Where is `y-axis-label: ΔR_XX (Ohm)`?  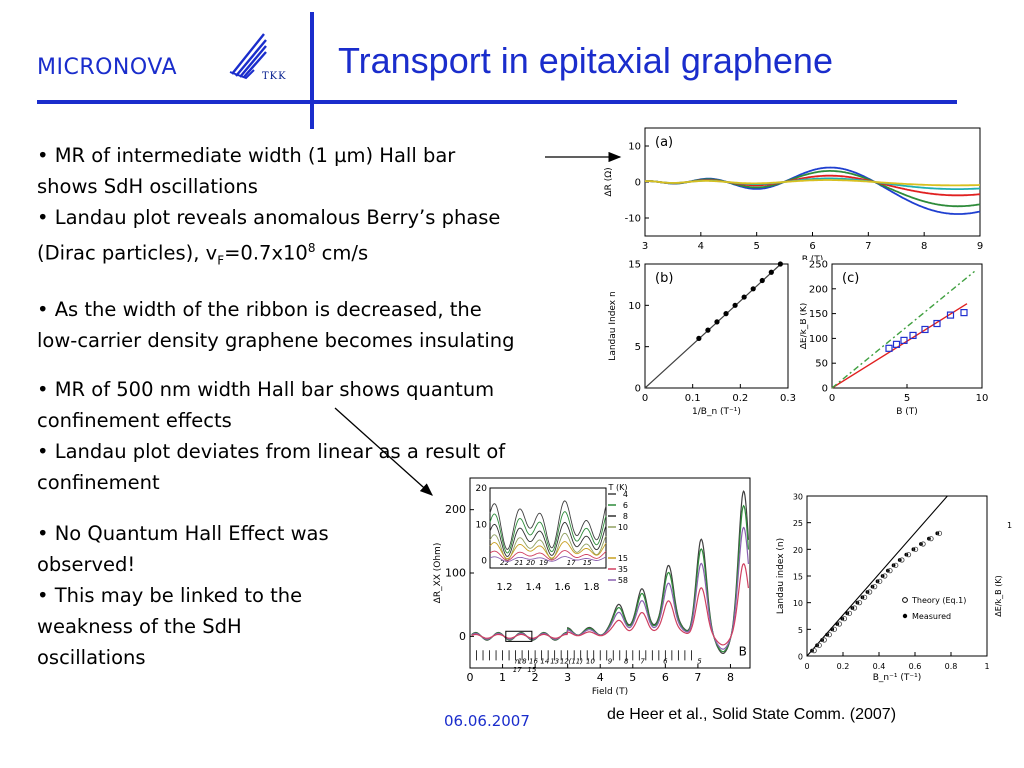
y-axis-label: ΔR_XX (Ohm) is located at coordinates (438, 573).